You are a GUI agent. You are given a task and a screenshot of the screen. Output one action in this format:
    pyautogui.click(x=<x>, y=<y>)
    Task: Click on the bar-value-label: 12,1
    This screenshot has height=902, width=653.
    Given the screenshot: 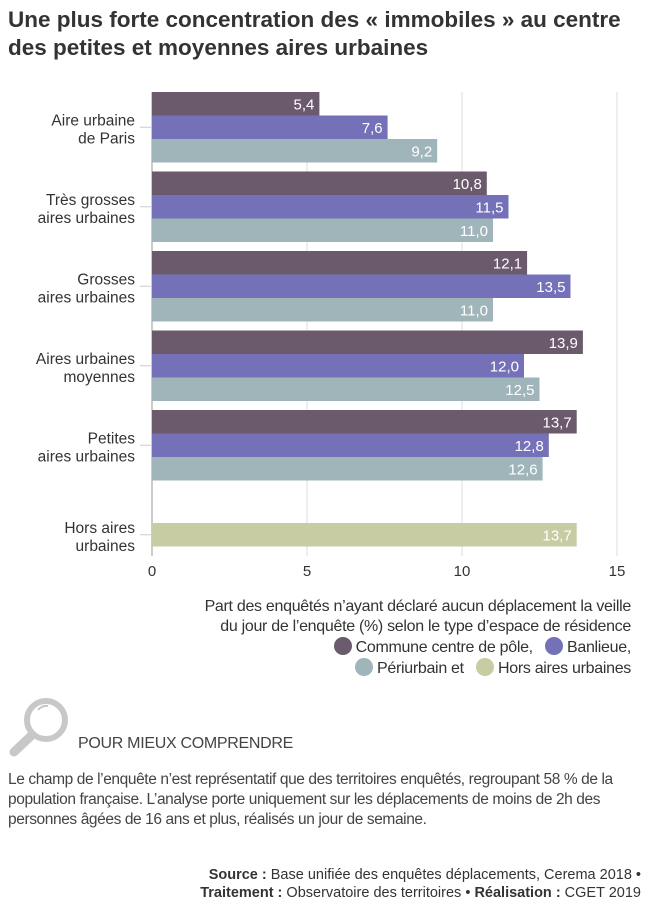 What is the action you would take?
    pyautogui.click(x=507, y=263)
    